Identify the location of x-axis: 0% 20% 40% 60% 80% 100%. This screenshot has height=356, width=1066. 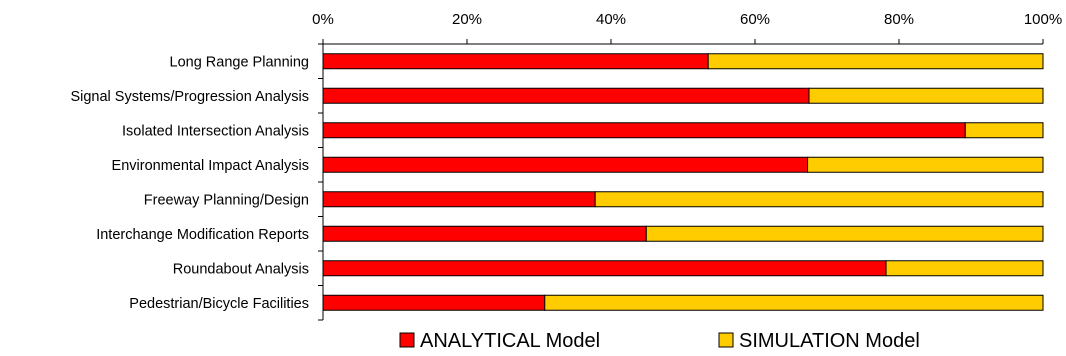
(687, 28).